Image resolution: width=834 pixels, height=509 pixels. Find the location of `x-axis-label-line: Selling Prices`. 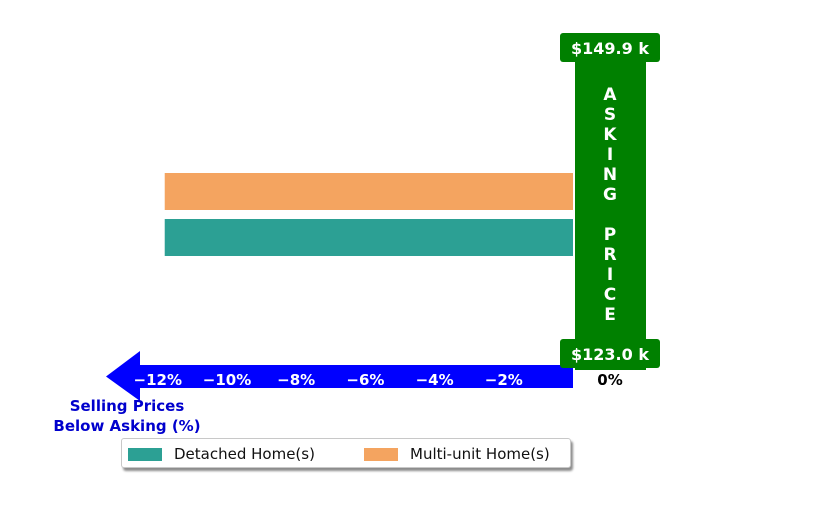

x-axis-label-line: Selling Prices is located at coordinates (127, 406).